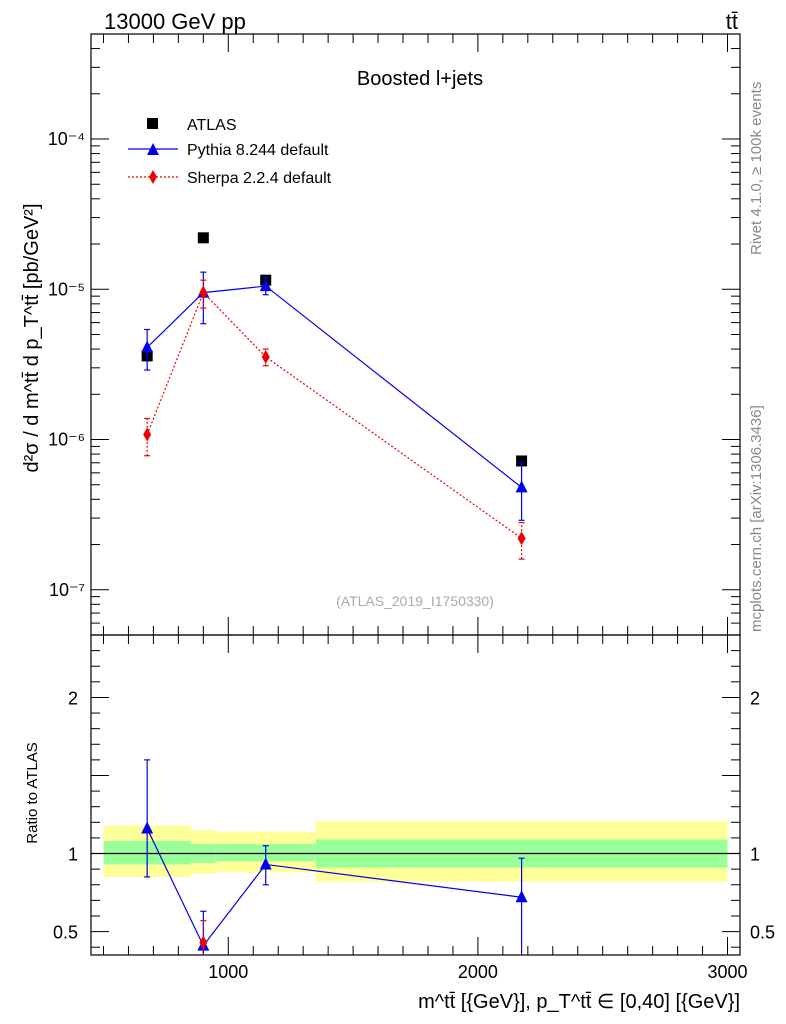 The width and height of the screenshot is (786, 1024). What do you see at coordinates (175, 21) in the screenshot?
I see `header-energy-label: 13000 GeV pp` at bounding box center [175, 21].